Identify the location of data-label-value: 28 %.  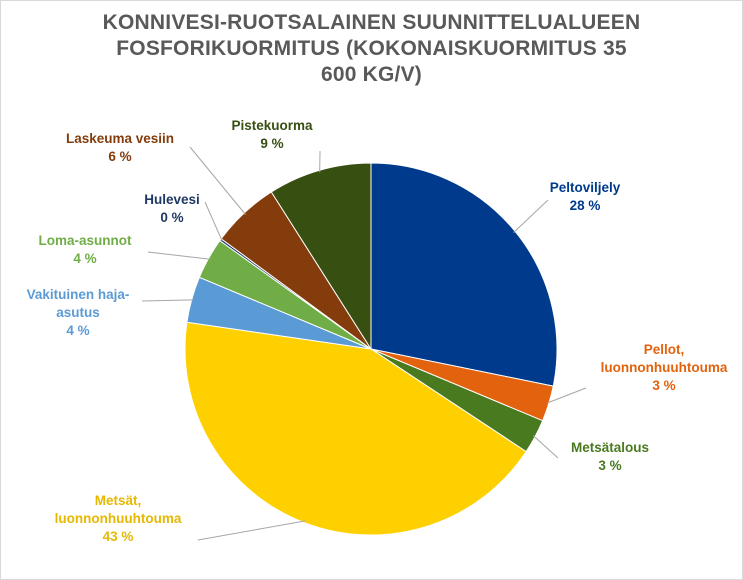
(585, 205).